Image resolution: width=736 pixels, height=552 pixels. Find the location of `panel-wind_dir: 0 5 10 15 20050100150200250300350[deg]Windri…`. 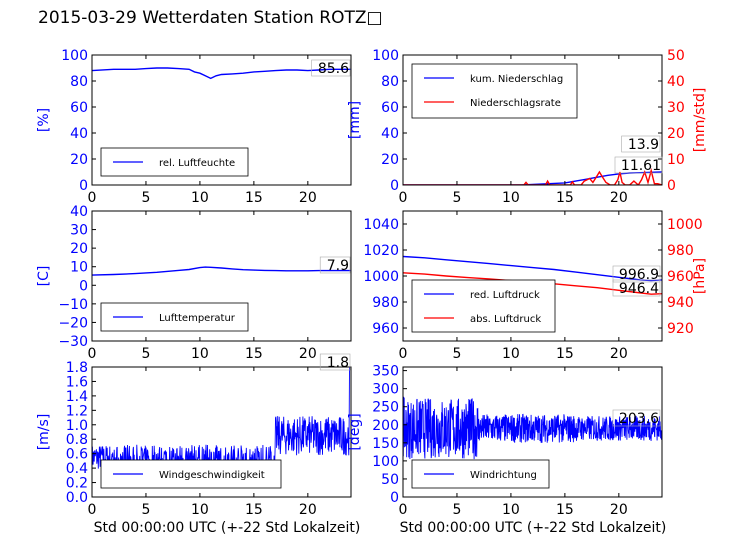

panel-wind_dir: 0 5 10 15 20050100150200250300350[deg]Windri… is located at coordinates (505, 441).